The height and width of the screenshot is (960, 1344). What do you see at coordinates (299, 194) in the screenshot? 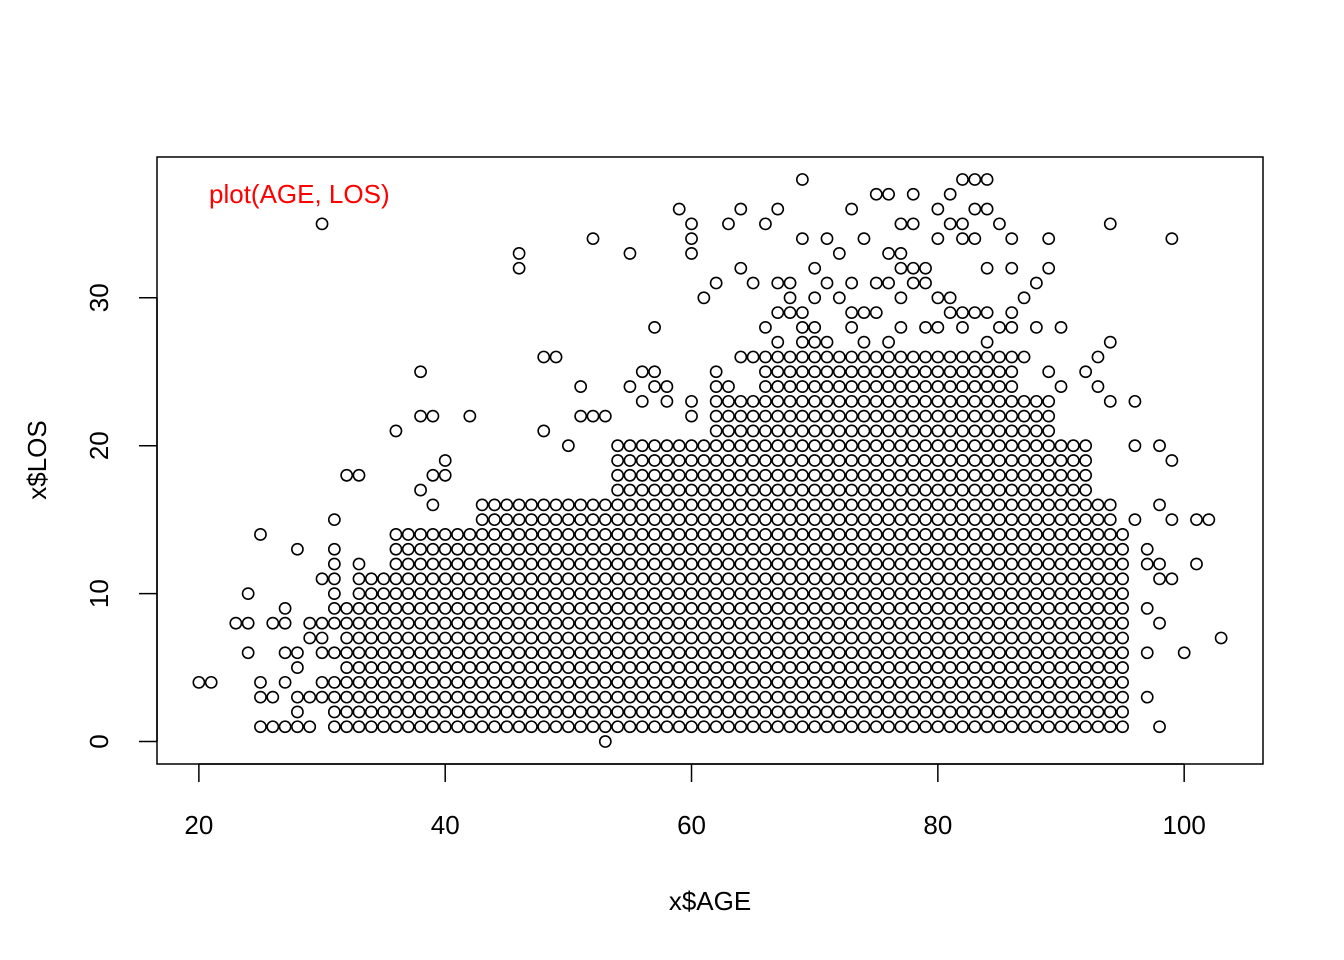
I see `plot-annotation: plot(AGE, LOS)` at bounding box center [299, 194].